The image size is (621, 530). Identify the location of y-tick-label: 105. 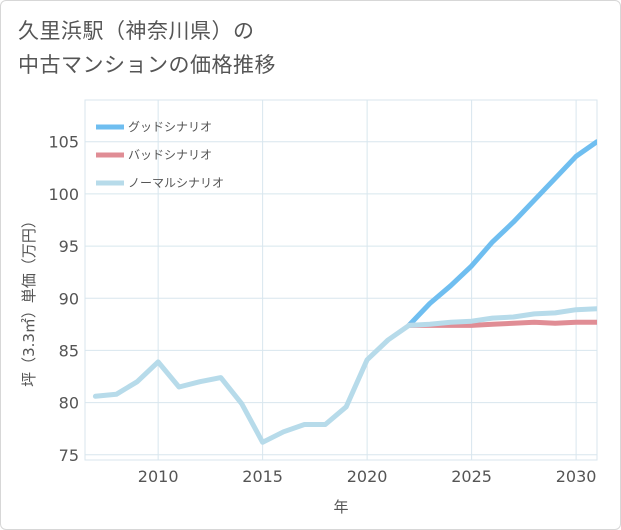
(63, 142).